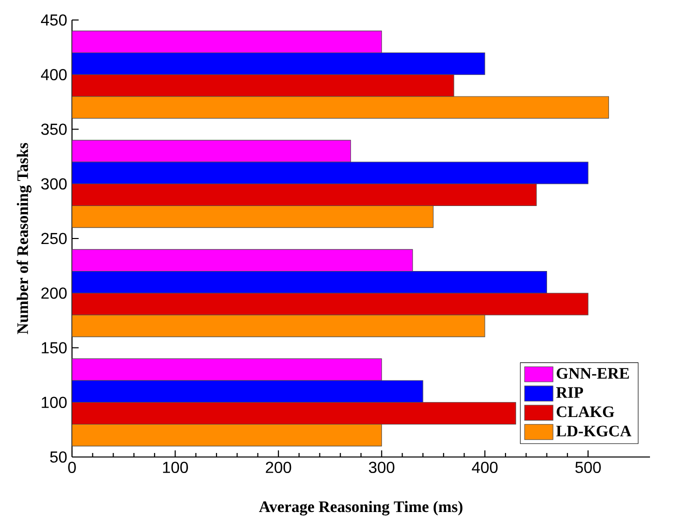 The image size is (681, 520). I want to click on y-tick-label: 200, so click(54, 293).